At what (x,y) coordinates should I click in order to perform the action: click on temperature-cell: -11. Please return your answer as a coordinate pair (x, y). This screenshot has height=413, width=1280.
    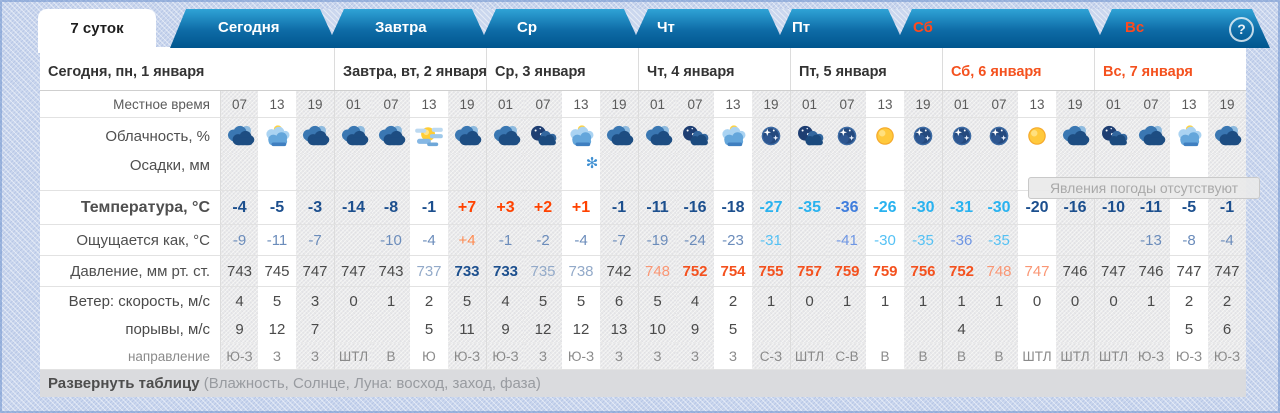
    Looking at the image, I should click on (657, 207).